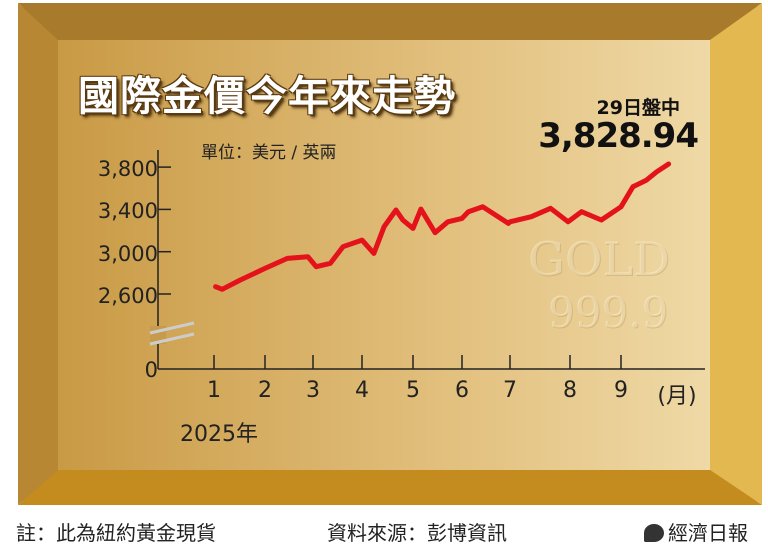 This screenshot has width=768, height=546. What do you see at coordinates (413, 390) in the screenshot?
I see `x-tick-5: 5` at bounding box center [413, 390].